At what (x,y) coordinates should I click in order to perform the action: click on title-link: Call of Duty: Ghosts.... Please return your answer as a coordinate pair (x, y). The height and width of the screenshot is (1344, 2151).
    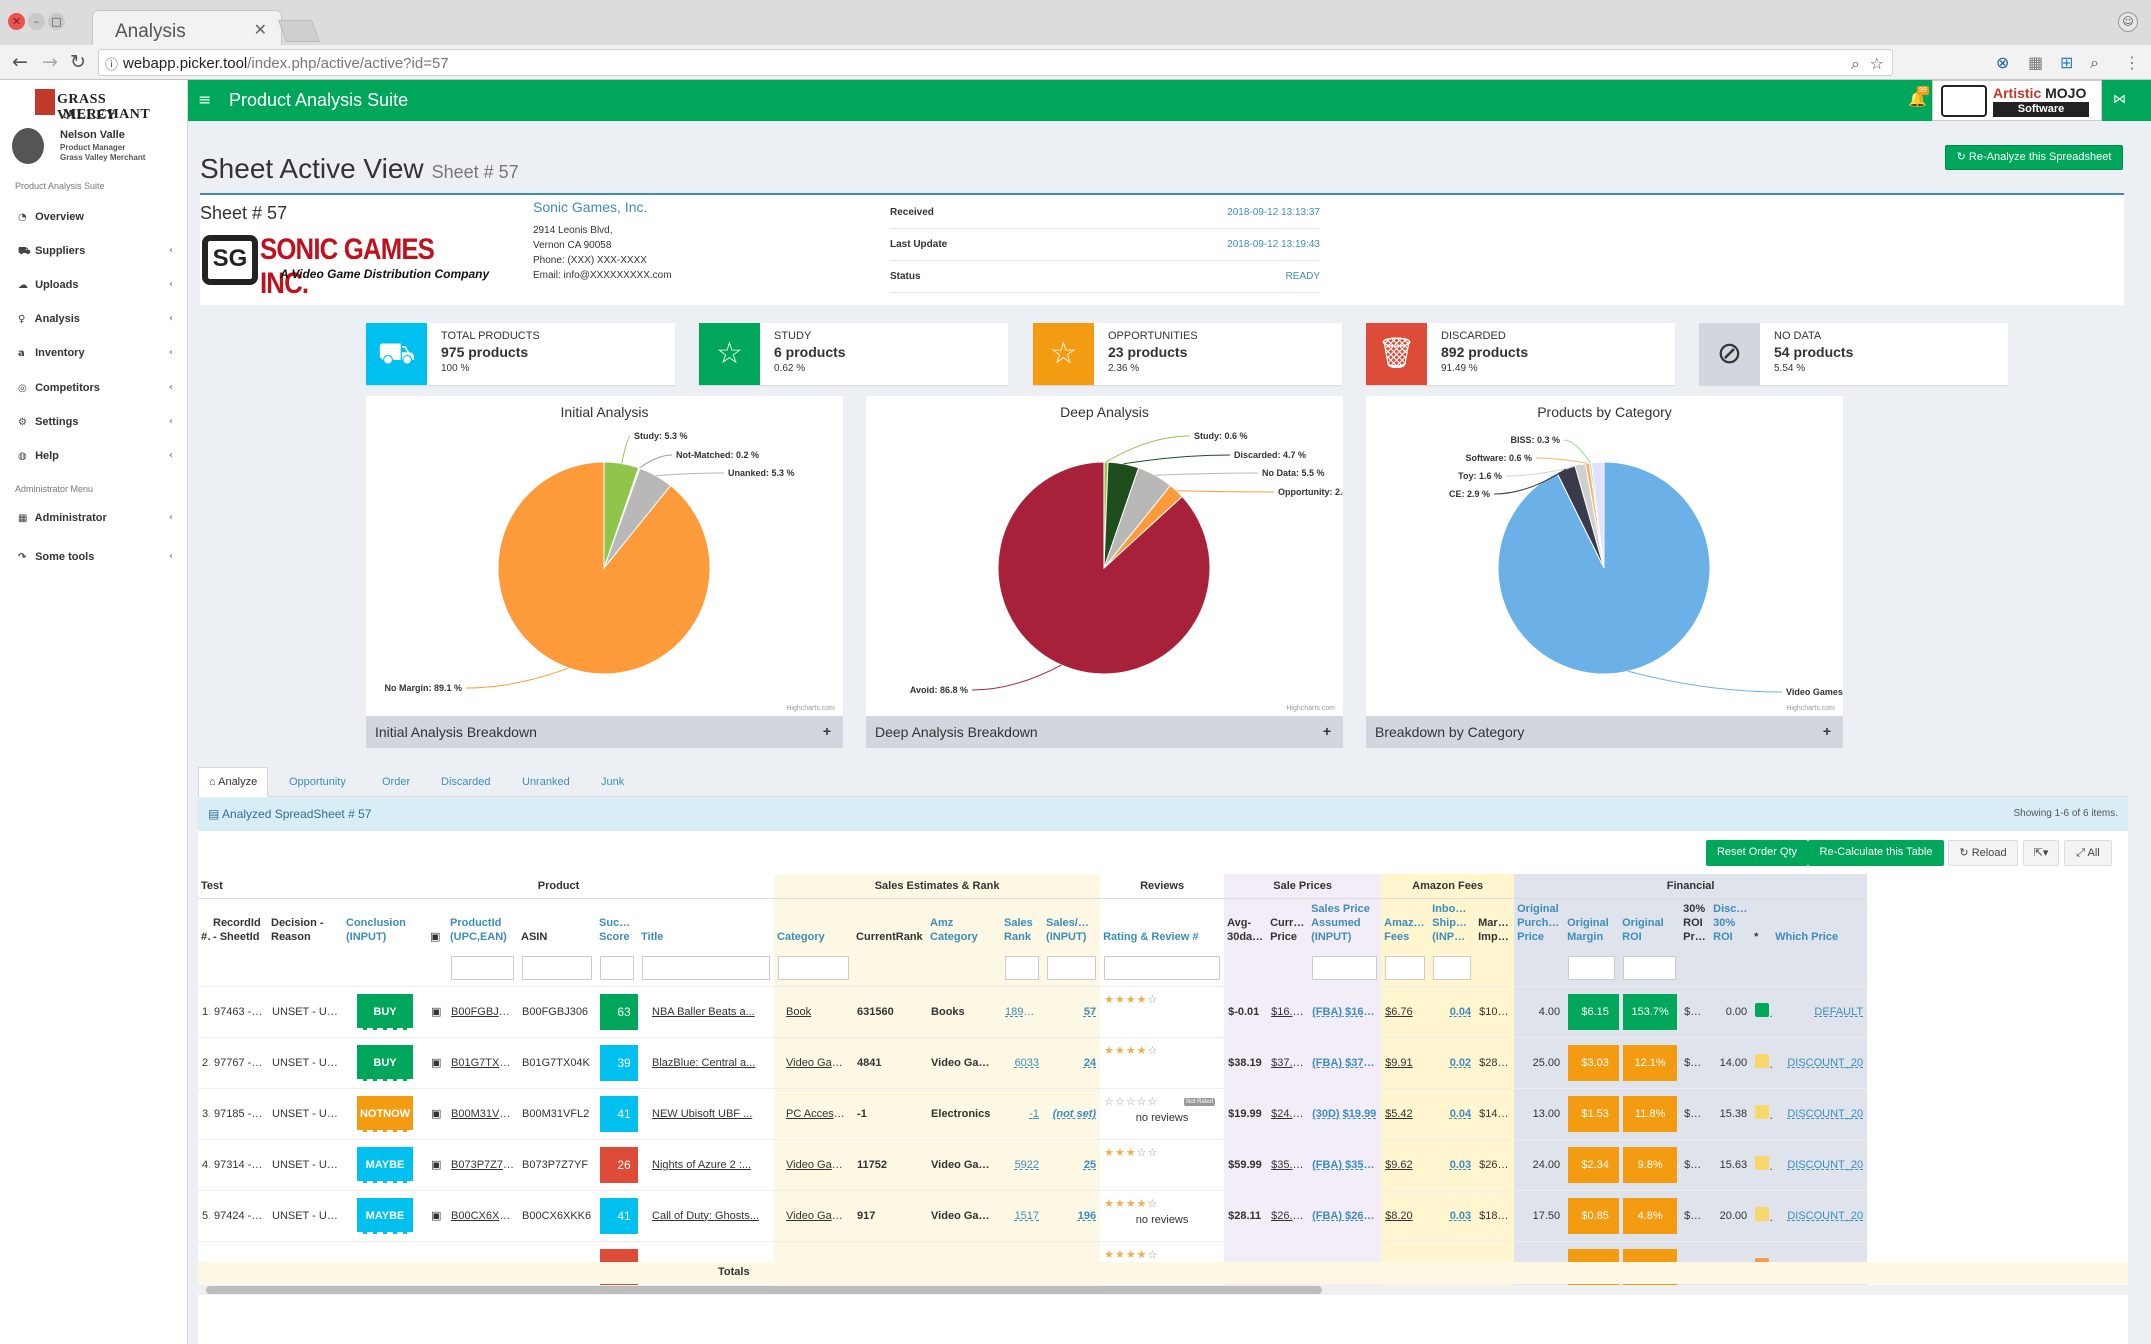
    Looking at the image, I should click on (706, 1215).